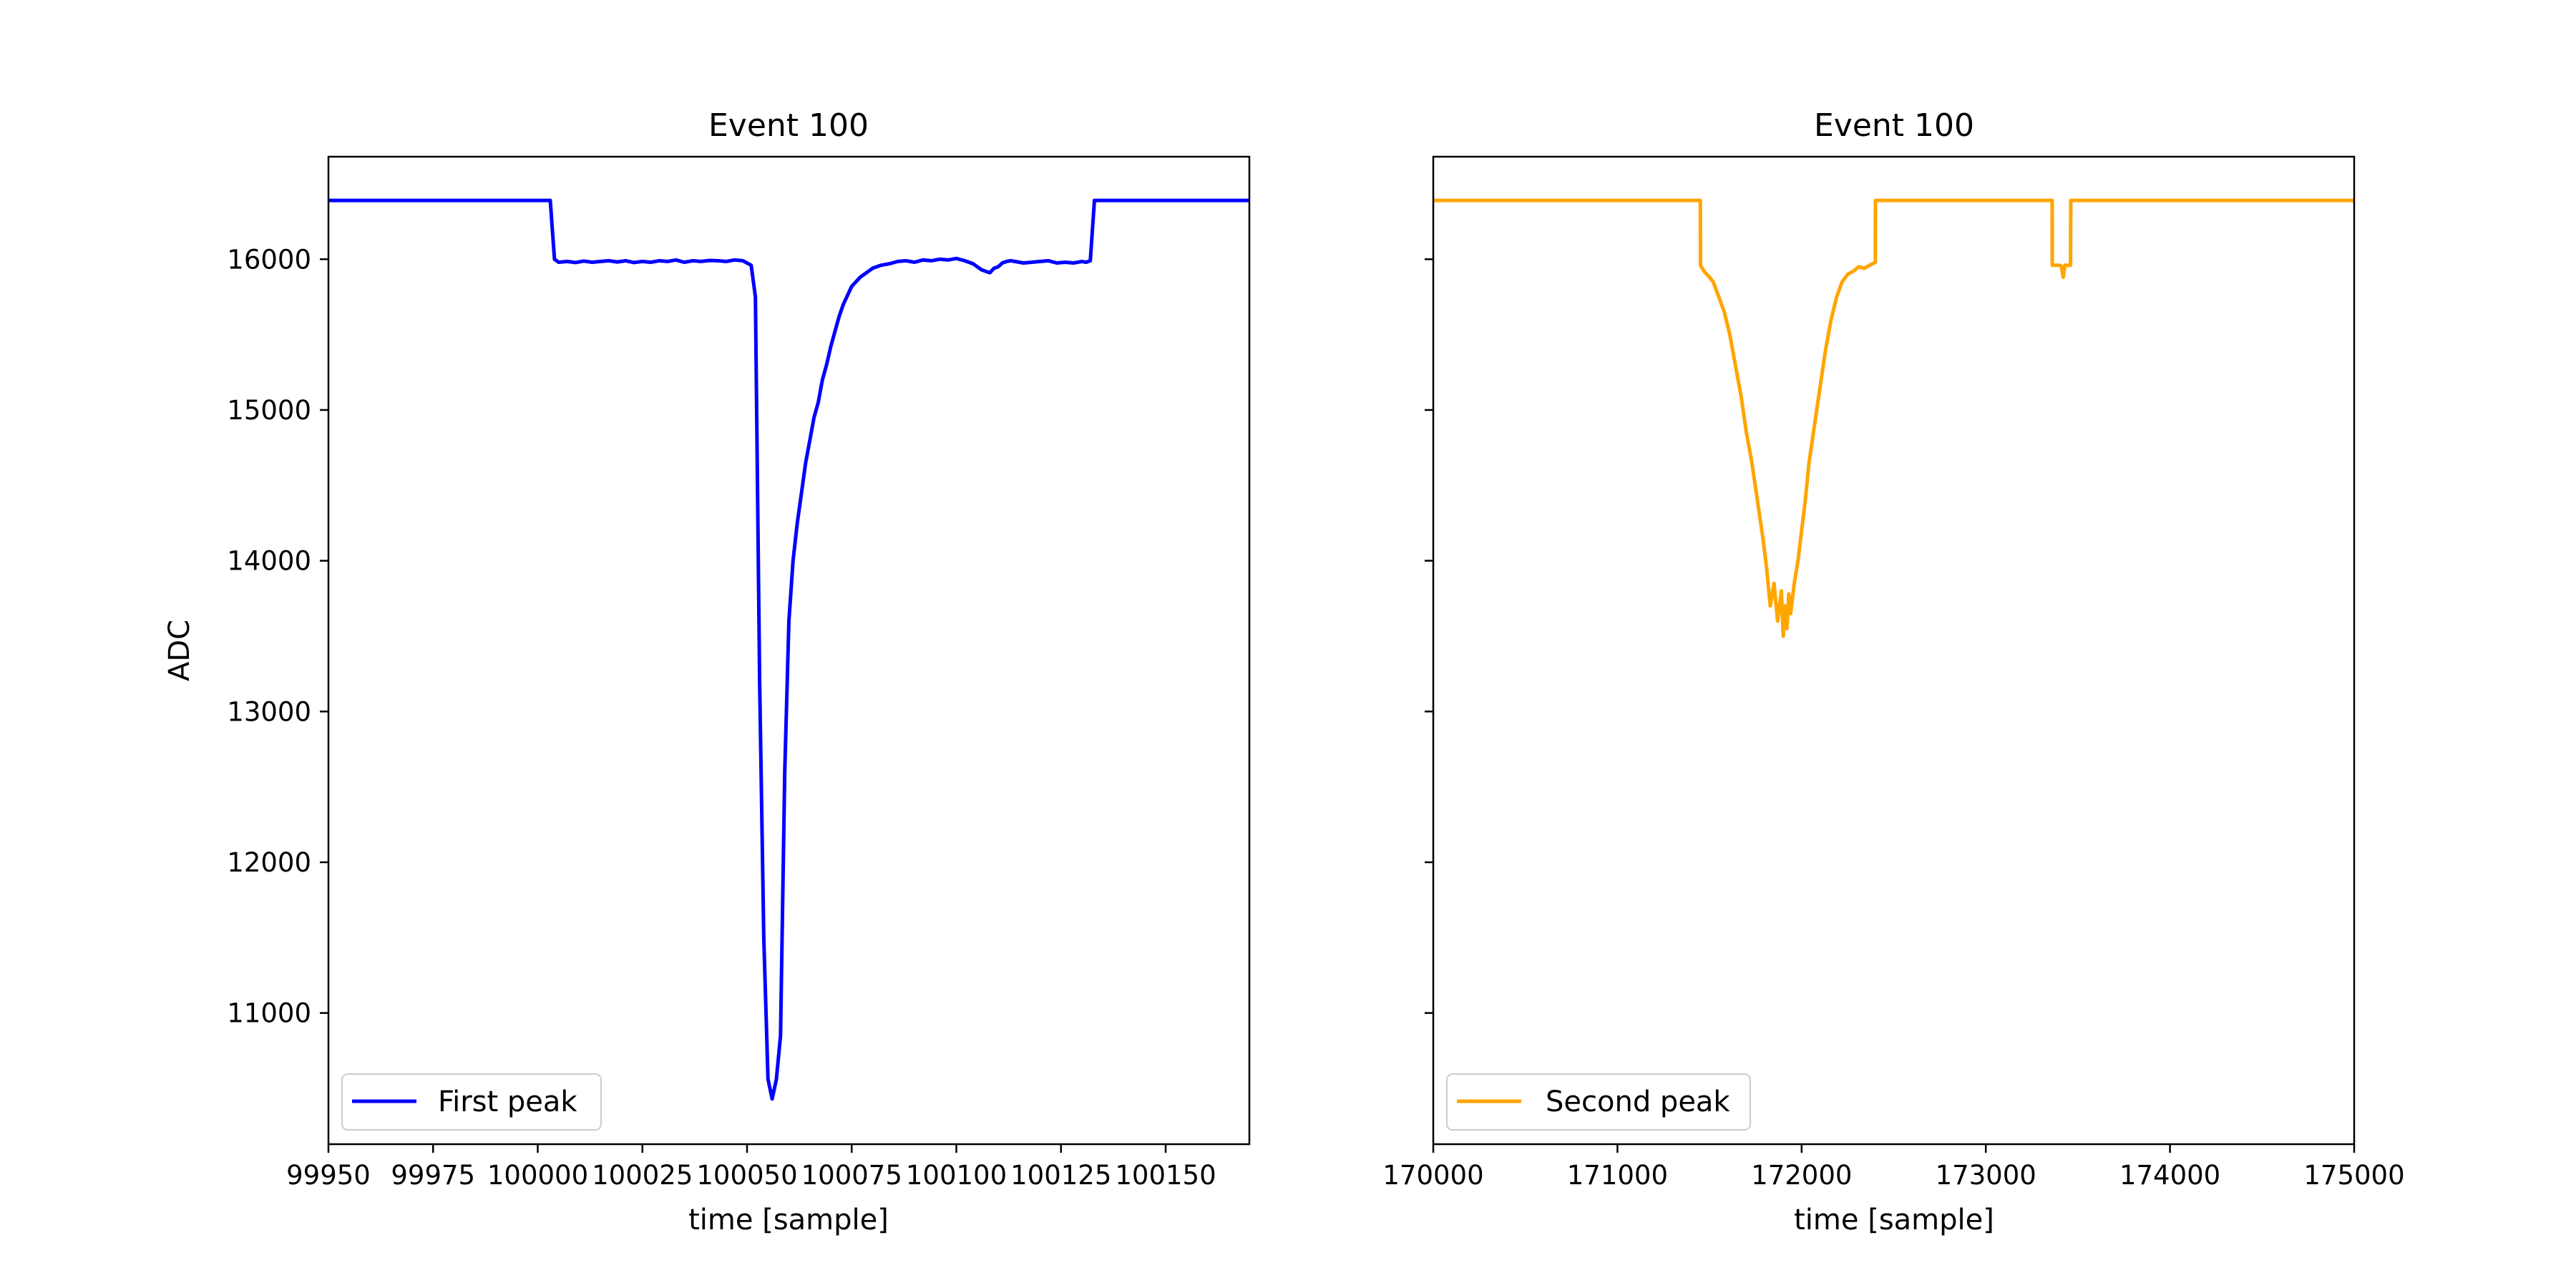  I want to click on legend-label: Second peak, so click(1638, 1101).